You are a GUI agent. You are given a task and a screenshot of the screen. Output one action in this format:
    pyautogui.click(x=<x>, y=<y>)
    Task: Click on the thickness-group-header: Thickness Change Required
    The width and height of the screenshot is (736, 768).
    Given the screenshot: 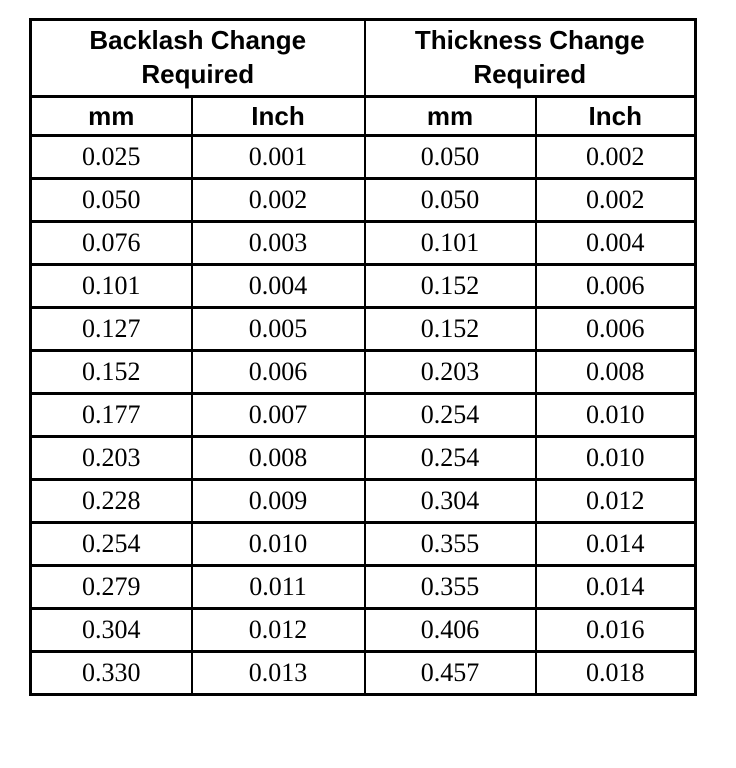 What is the action you would take?
    pyautogui.click(x=530, y=58)
    